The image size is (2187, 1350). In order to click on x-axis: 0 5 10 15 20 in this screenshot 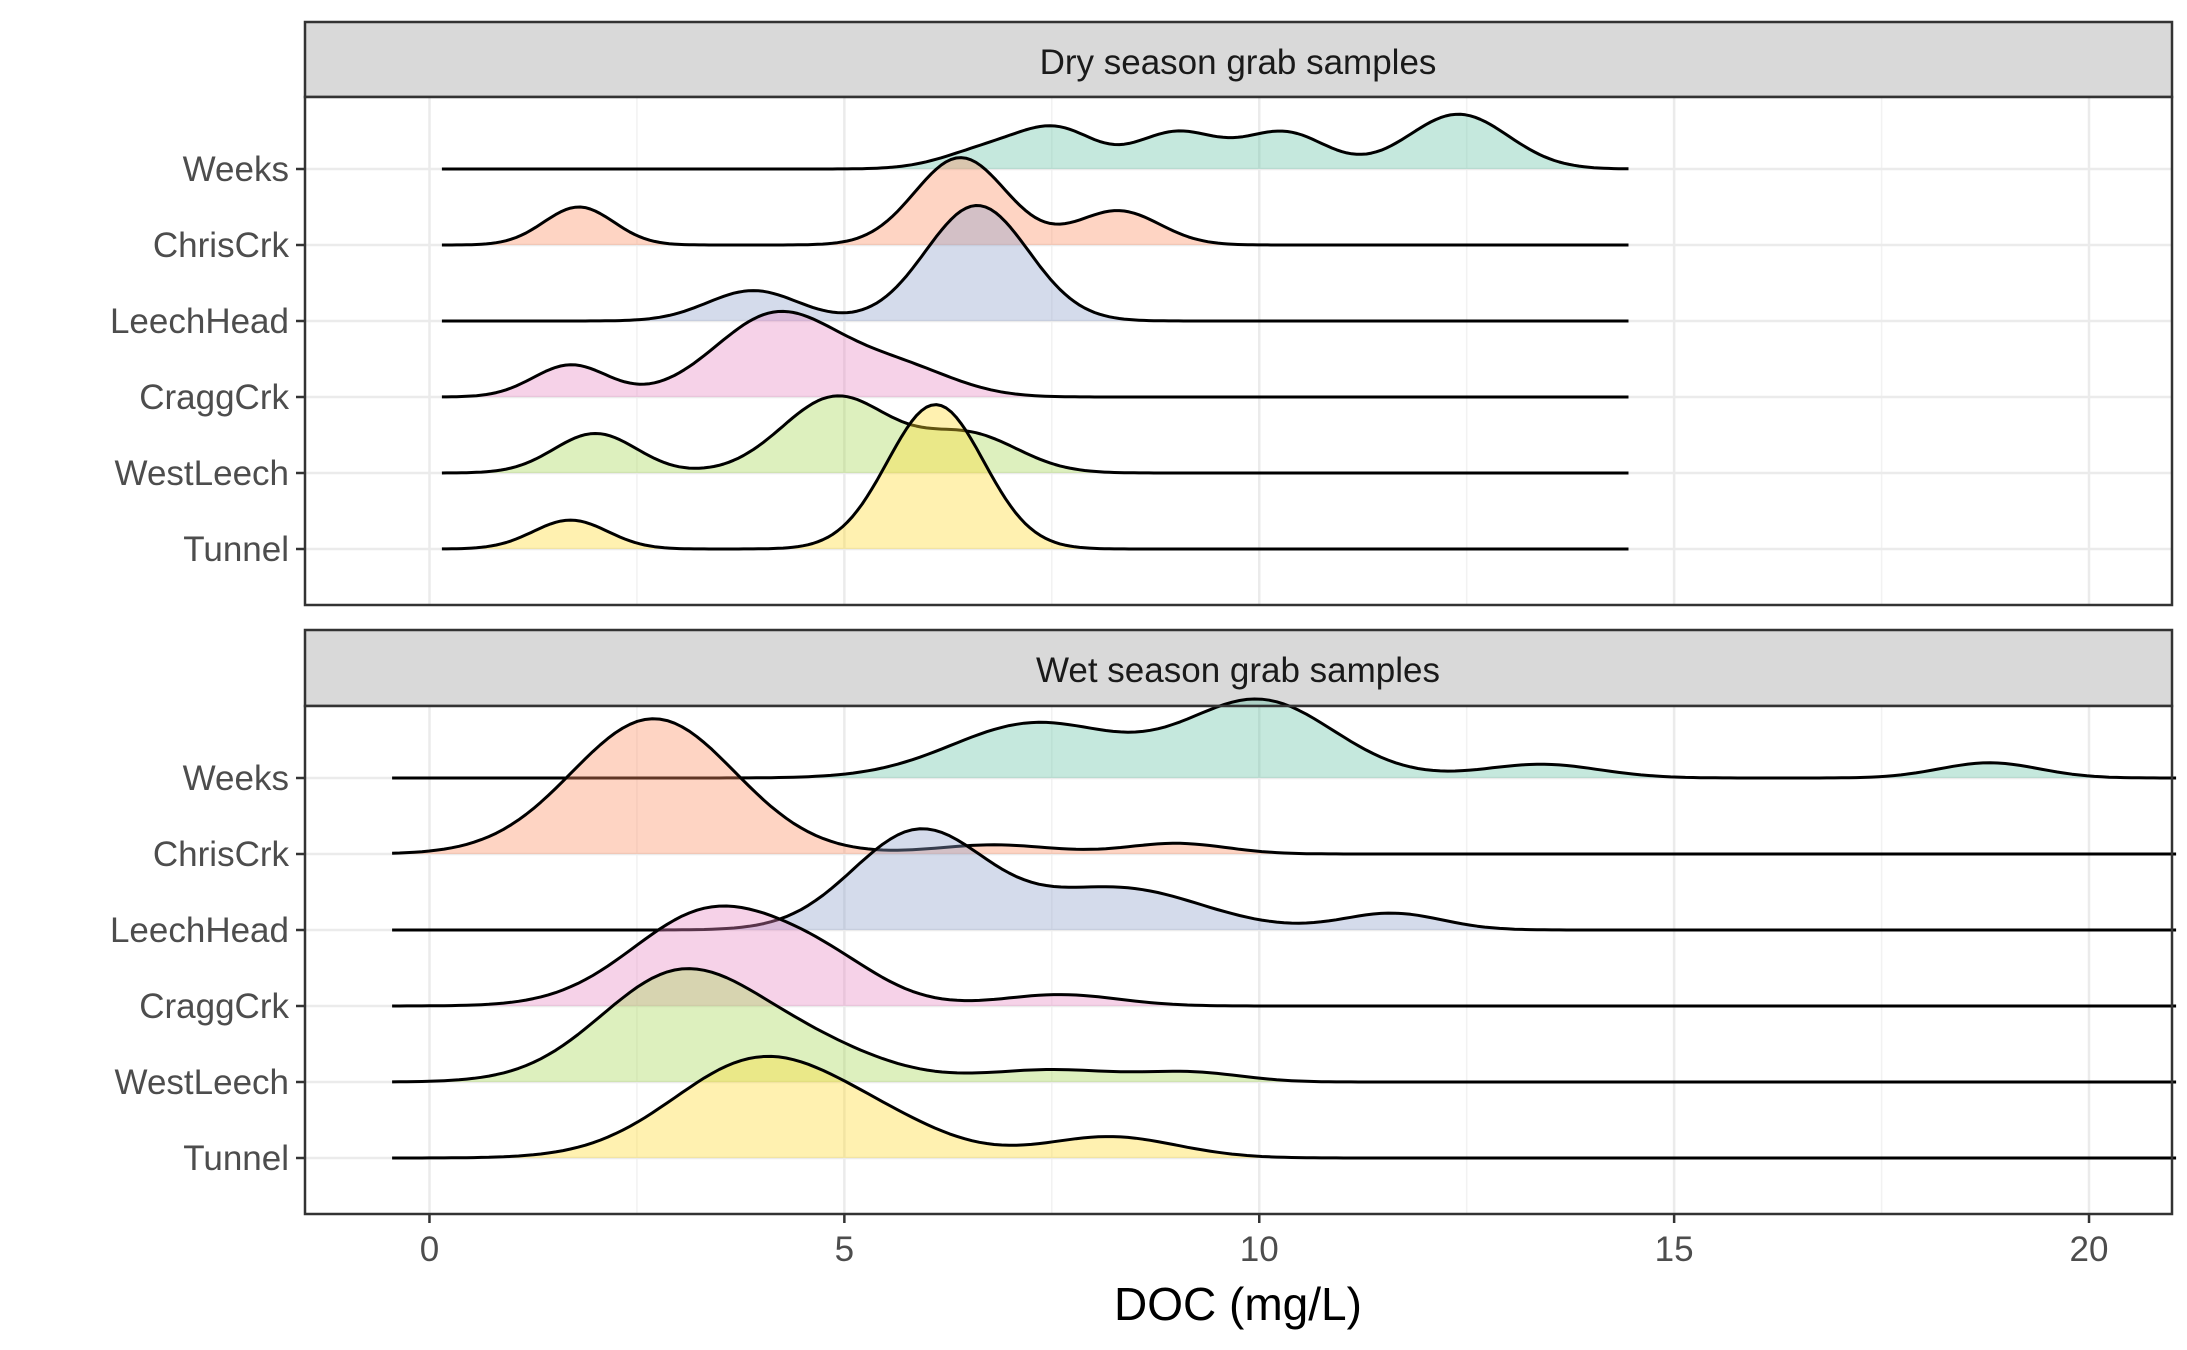, I will do `click(1264, 1241)`.